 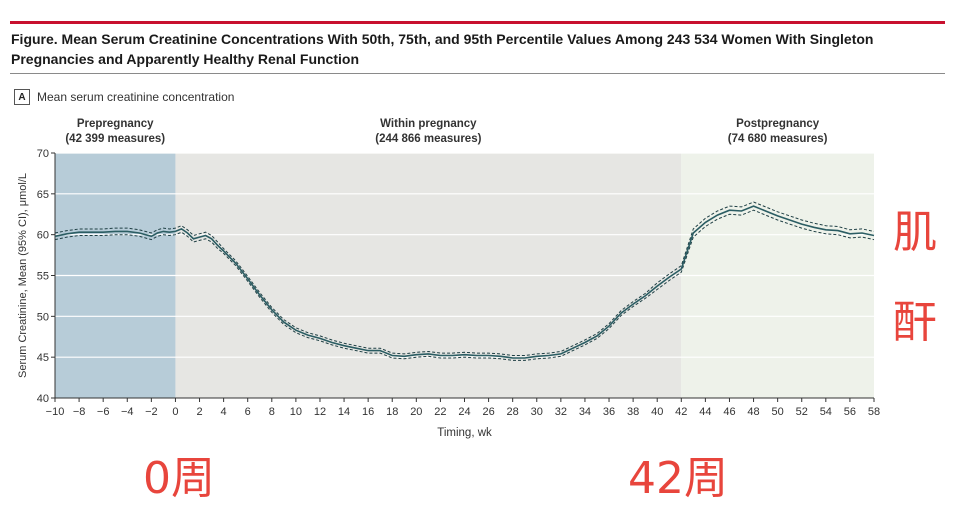 I want to click on annotation-char-1: 肌, so click(x=915, y=232).